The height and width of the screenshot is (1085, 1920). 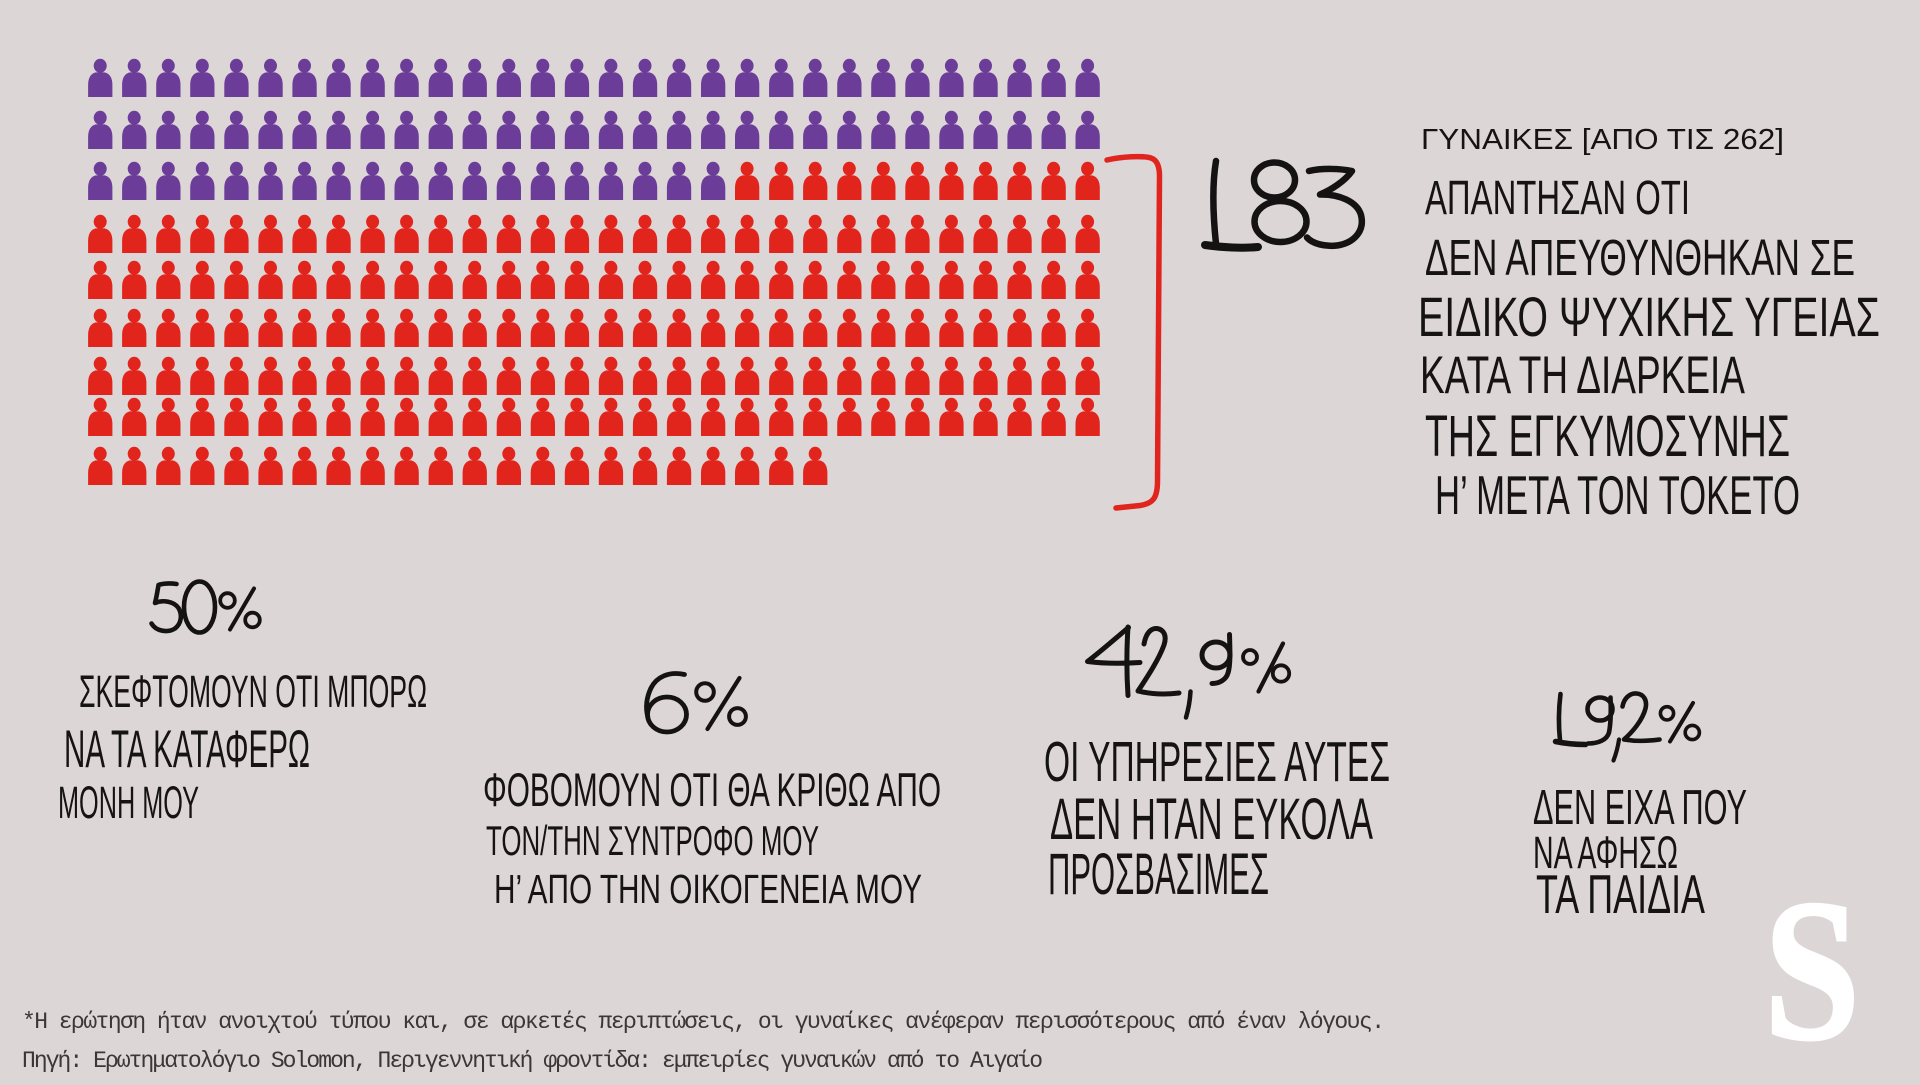 What do you see at coordinates (1158, 874) in the screenshot?
I see `svg-text: ΠΡΟΣΒΑΣΙΜΕΣ` at bounding box center [1158, 874].